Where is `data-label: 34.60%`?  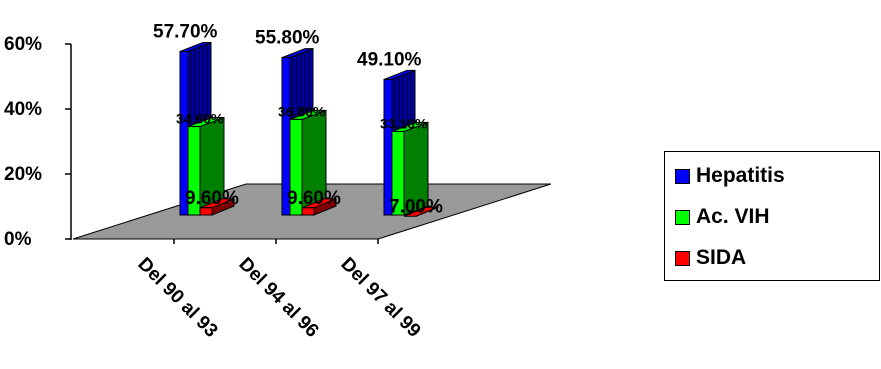 data-label: 34.60% is located at coordinates (200, 119).